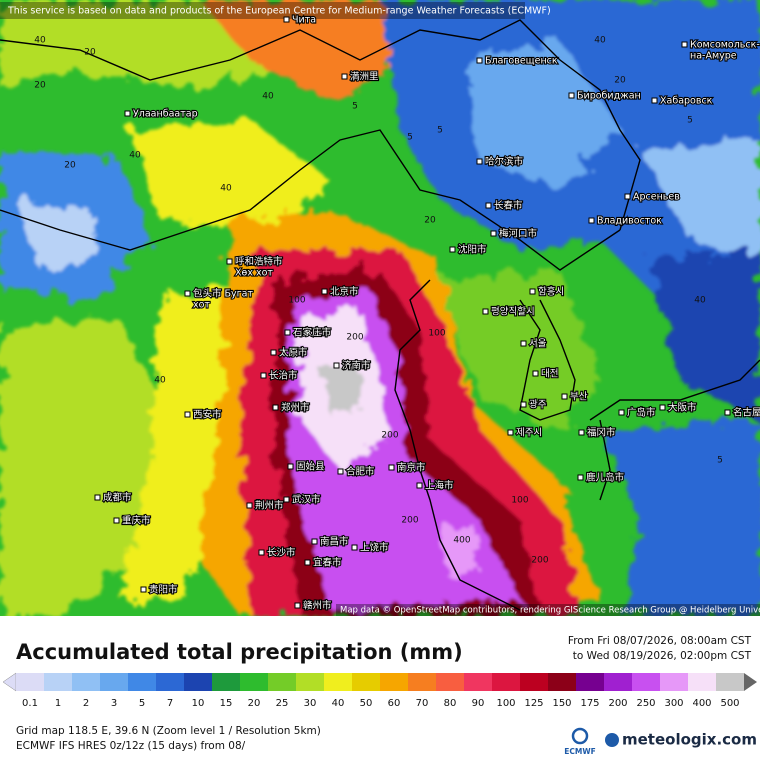 The image size is (760, 760). I want to click on scale-label: 100, so click(505, 703).